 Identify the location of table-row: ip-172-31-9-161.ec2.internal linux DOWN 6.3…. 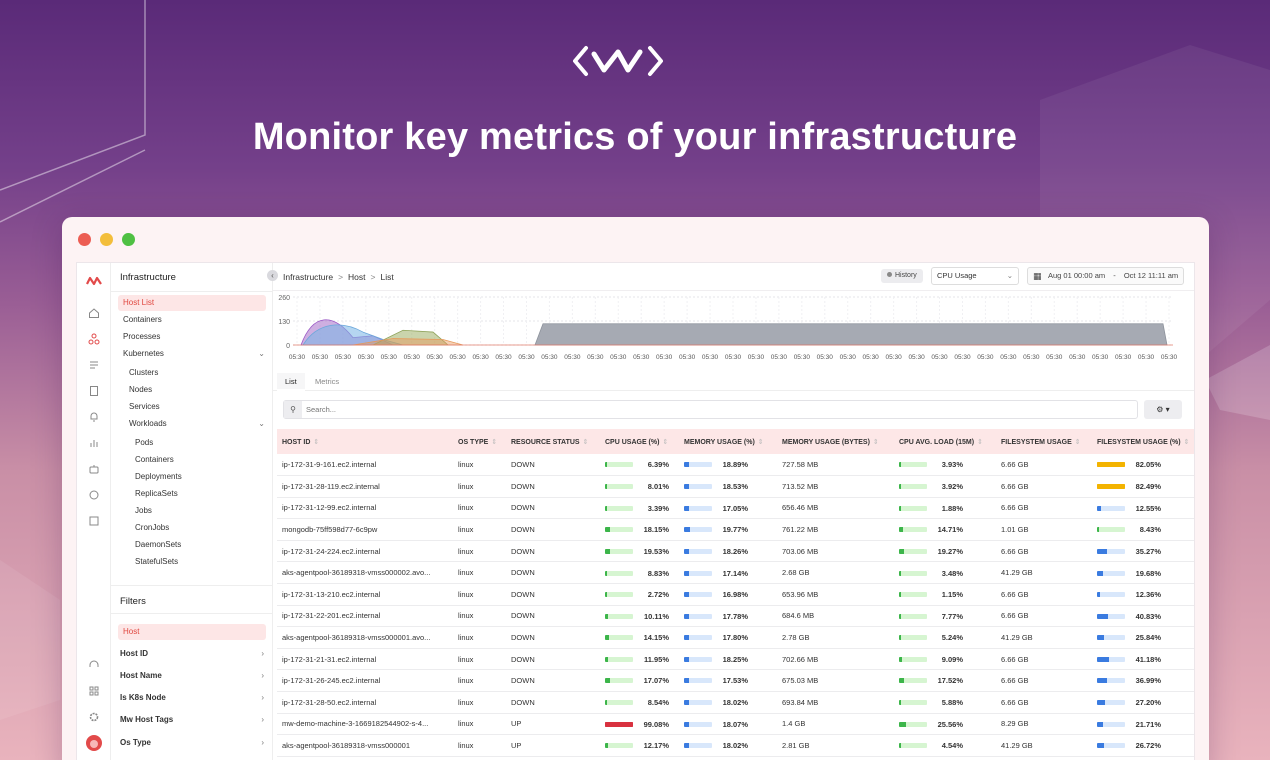
(735, 465).